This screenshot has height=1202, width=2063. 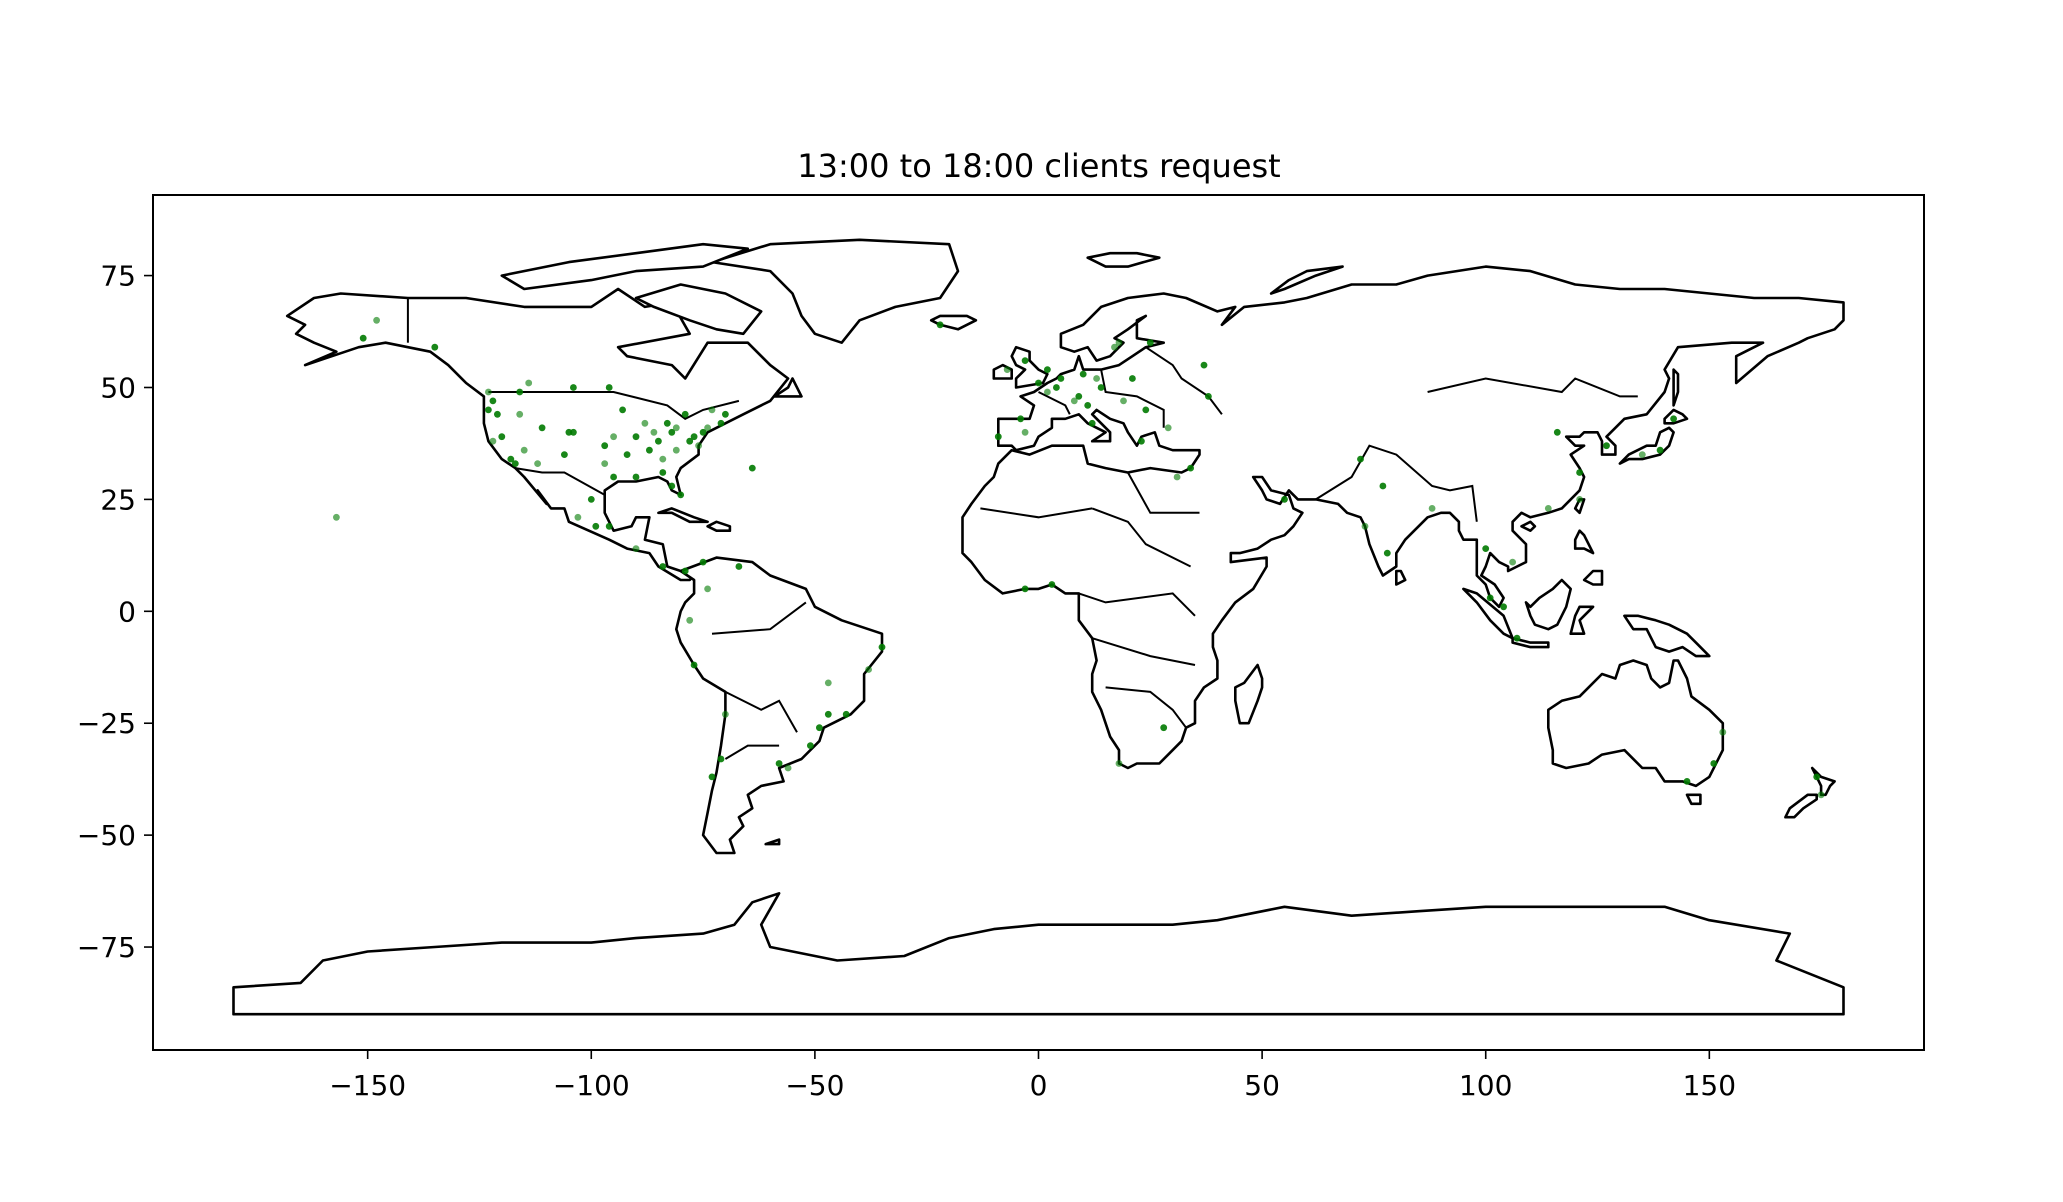 What do you see at coordinates (698, 309) in the screenshot?
I see `land-baffin-island` at bounding box center [698, 309].